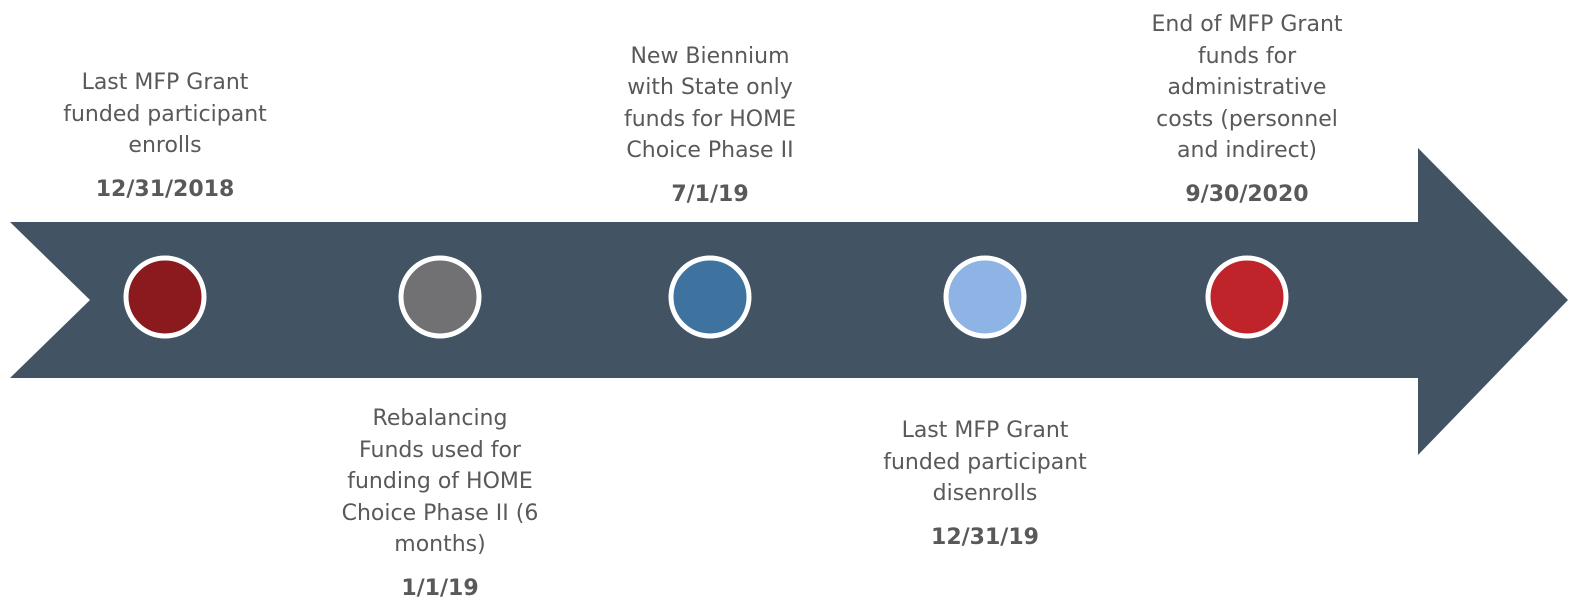  I want to click on milestone-text: funding of HOME, so click(440, 481).